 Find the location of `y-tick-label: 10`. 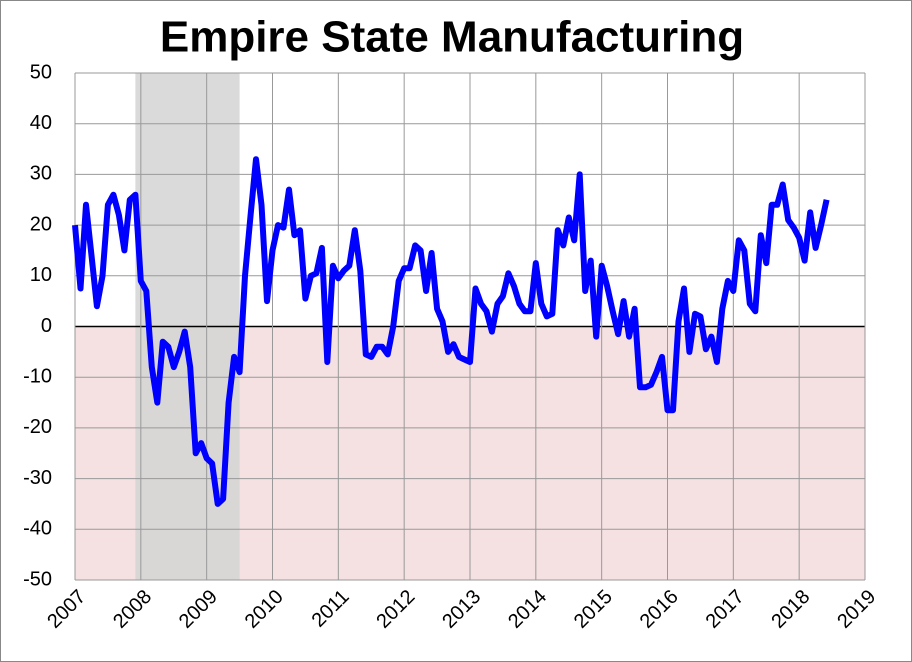

y-tick-label: 10 is located at coordinates (41, 275).